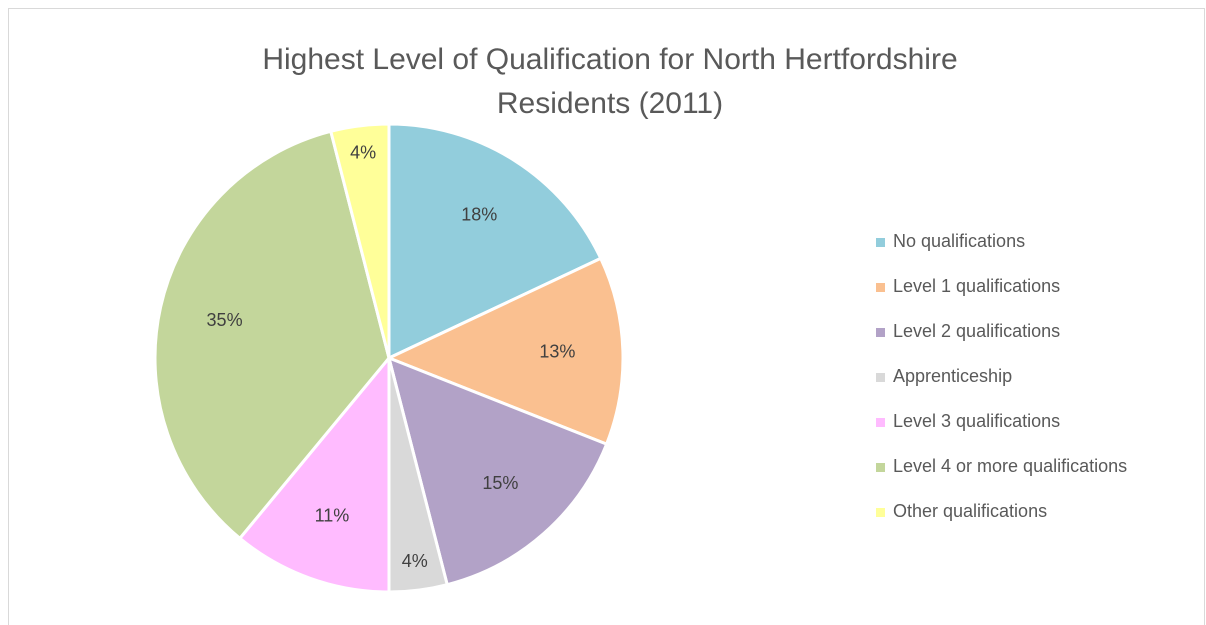 The image size is (1206, 625). I want to click on data-label: 15%, so click(500, 483).